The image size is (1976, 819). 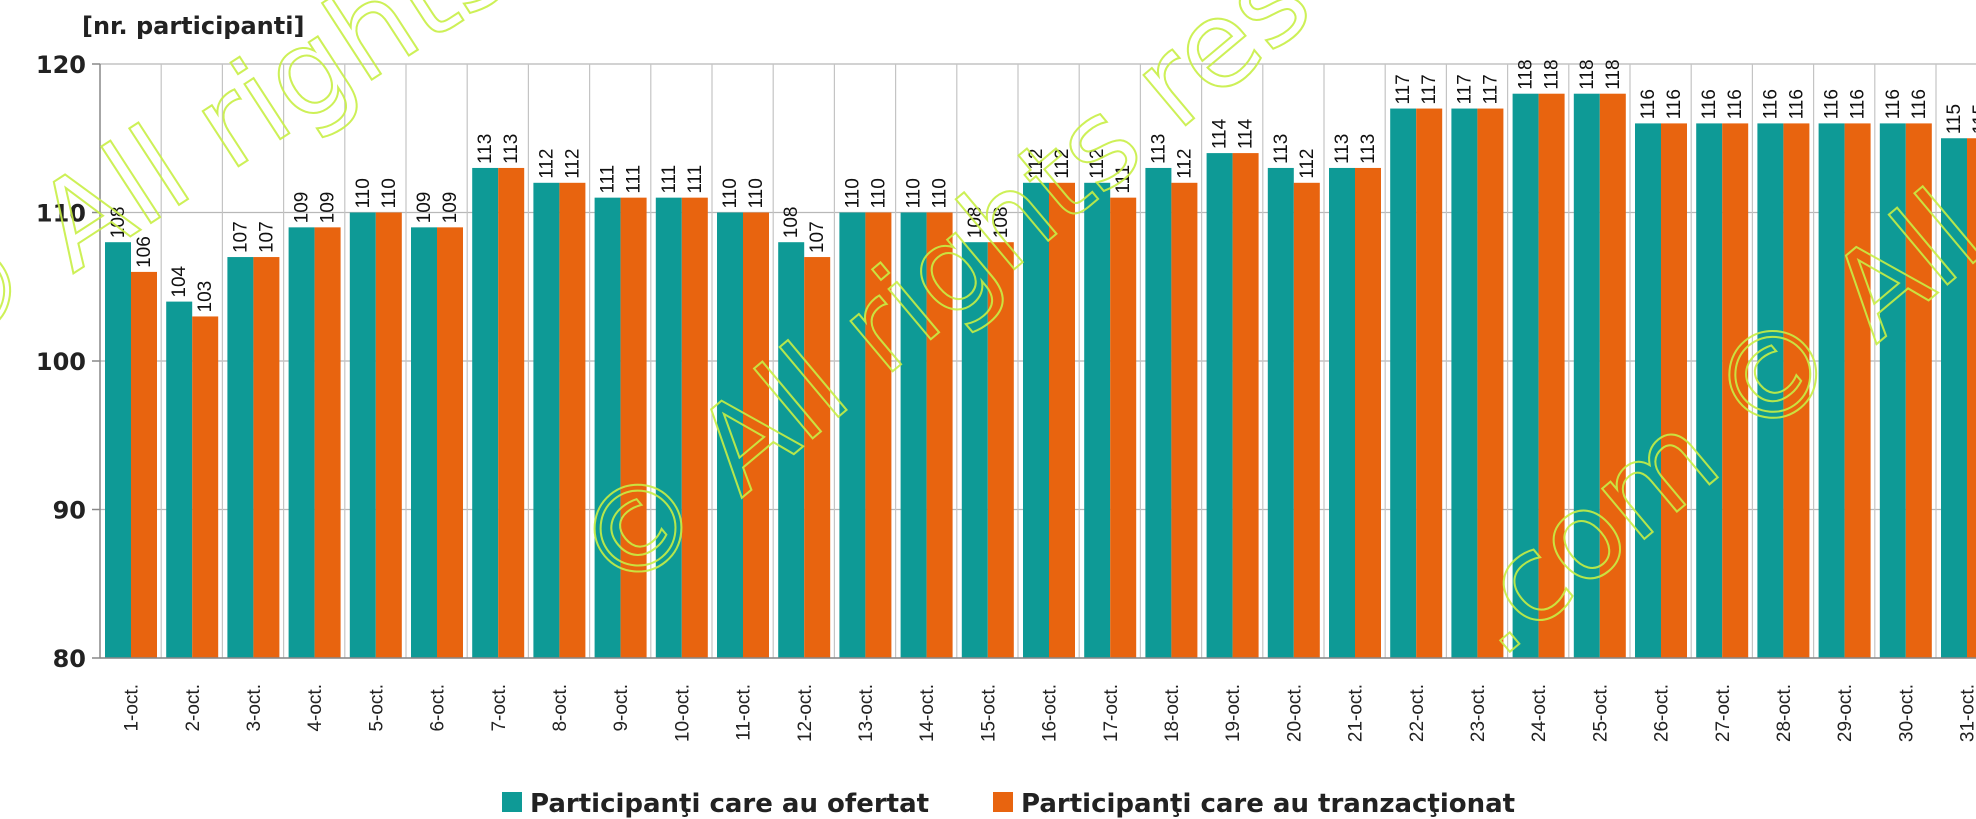 I want to click on x-tick-label: 16-oct., so click(x=1050, y=713).